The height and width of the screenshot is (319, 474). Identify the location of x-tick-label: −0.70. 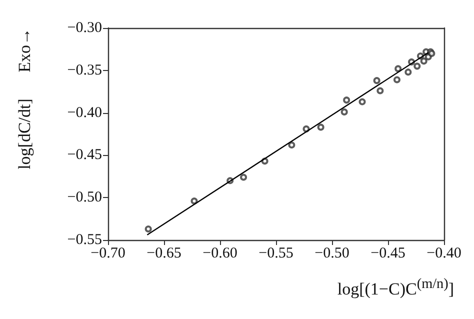
(108, 254).